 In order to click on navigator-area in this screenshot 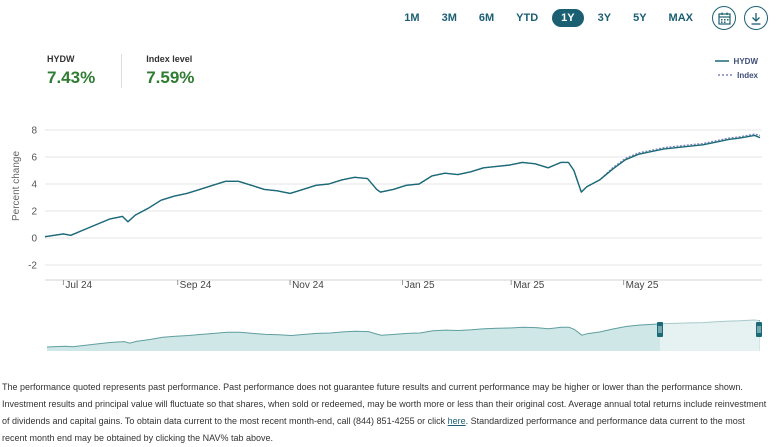, I will do `click(403, 335)`.